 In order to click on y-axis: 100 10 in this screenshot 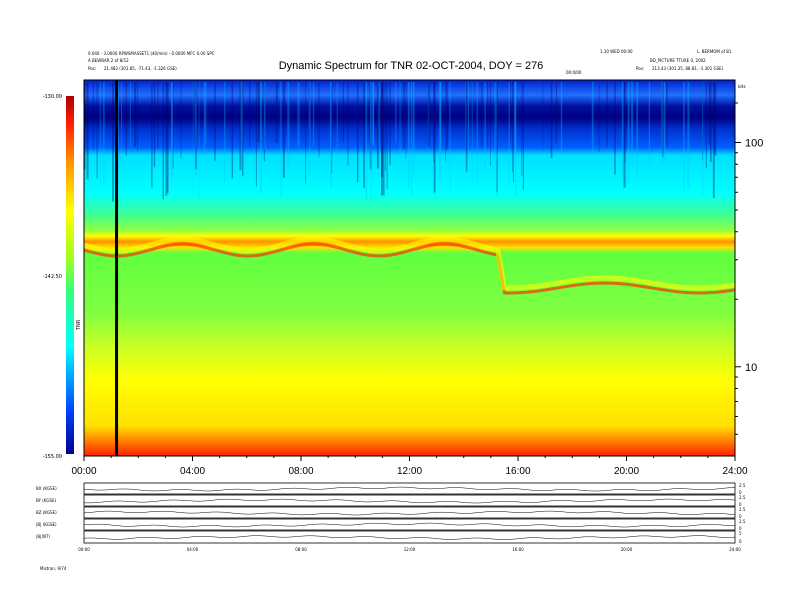, I will do `click(749, 268)`.